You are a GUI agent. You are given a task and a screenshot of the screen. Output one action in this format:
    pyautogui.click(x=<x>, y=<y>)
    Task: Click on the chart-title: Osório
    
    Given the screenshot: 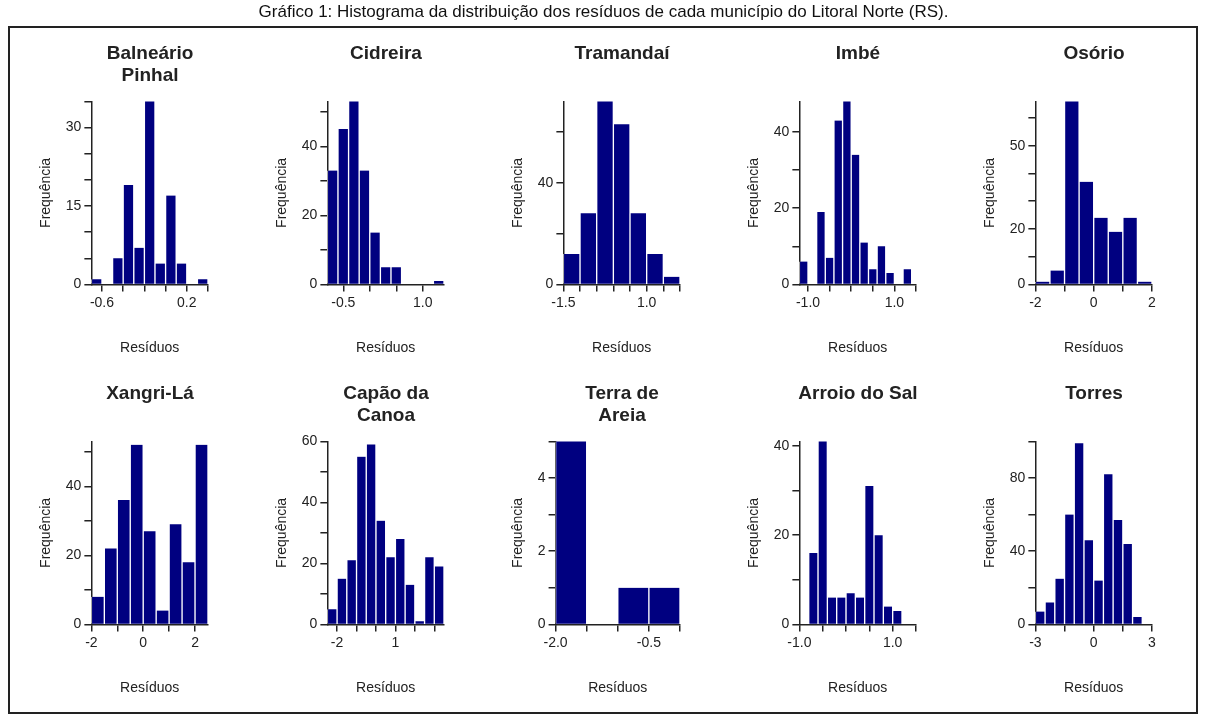 What is the action you would take?
    pyautogui.click(x=1094, y=53)
    